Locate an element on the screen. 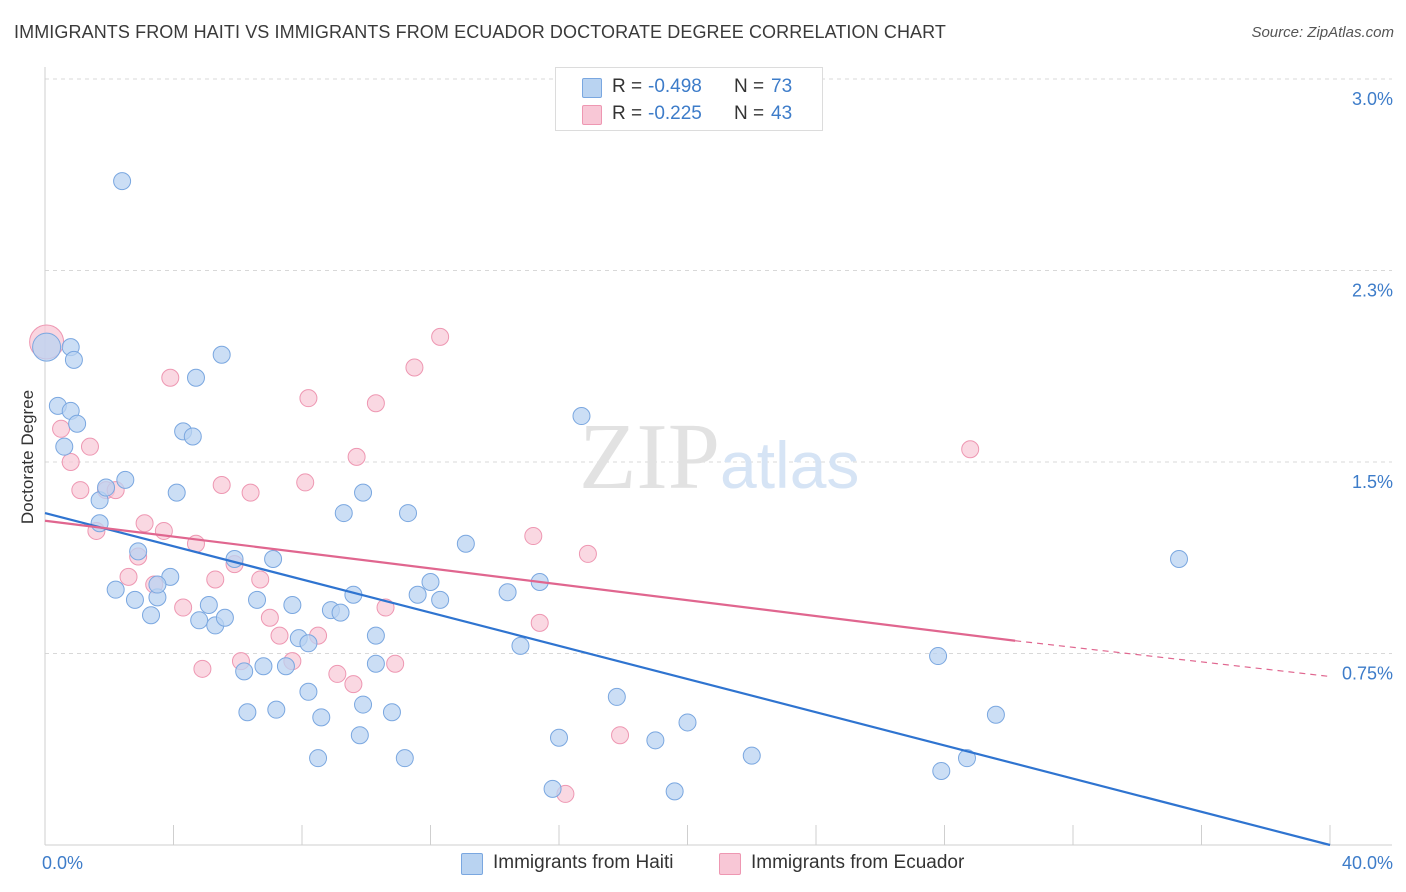  source-label: Source: ZipAtlas.com is located at coordinates (1322, 32).